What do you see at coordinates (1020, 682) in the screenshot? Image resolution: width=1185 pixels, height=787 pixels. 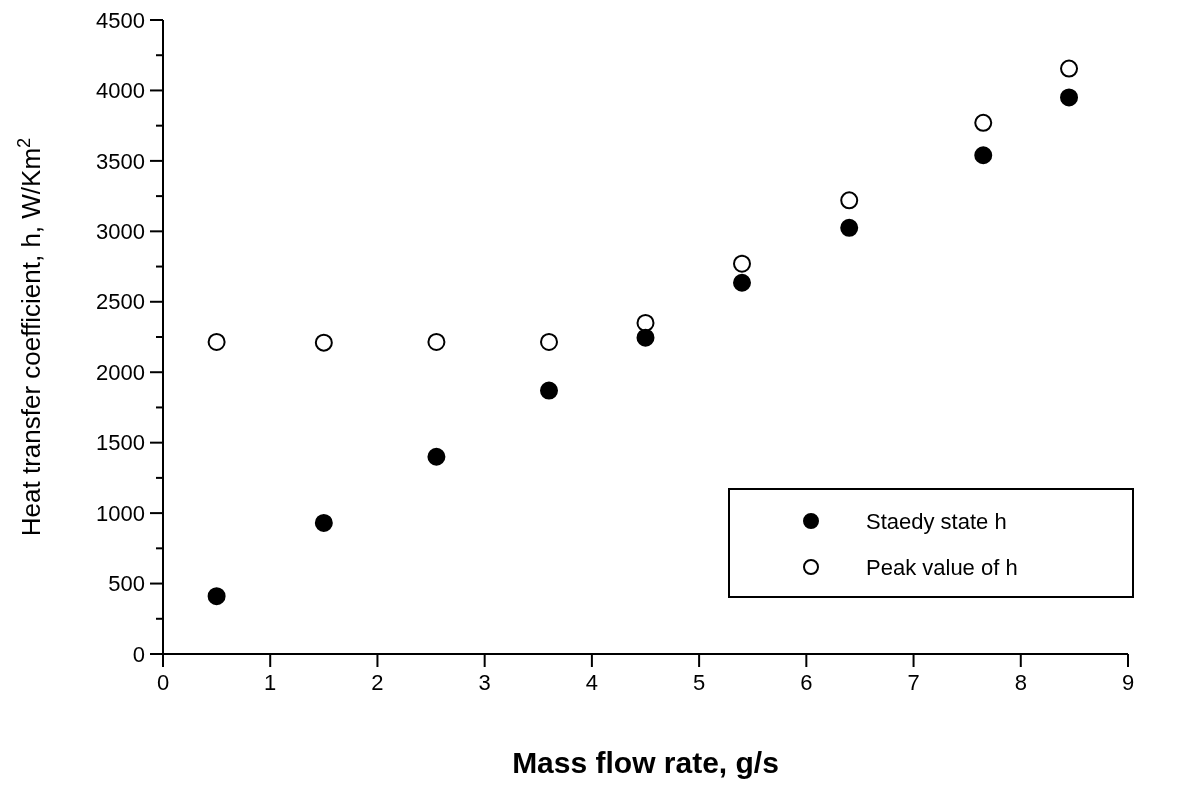 I see `x-tick-label: 8` at bounding box center [1020, 682].